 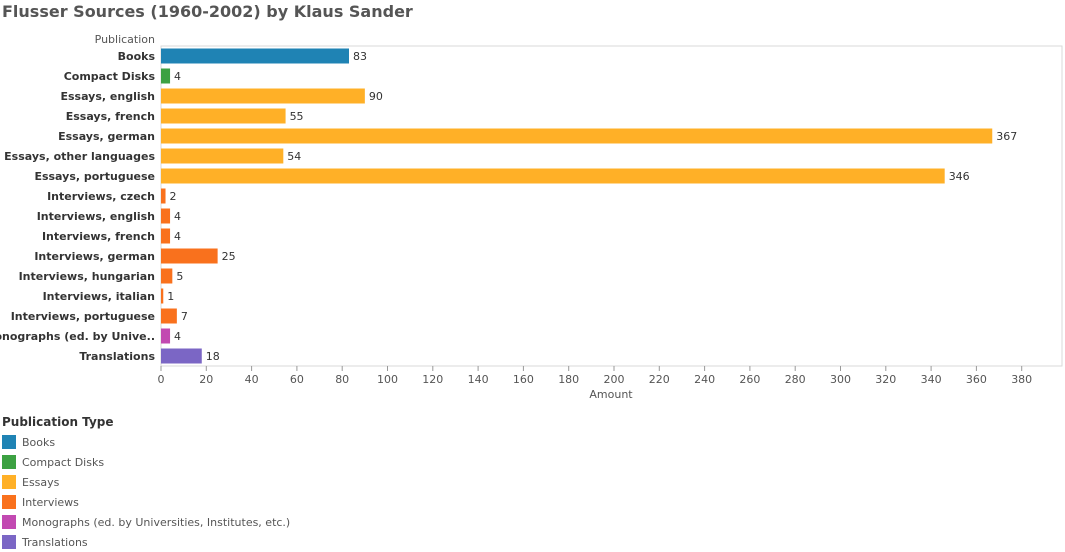 What do you see at coordinates (55, 542) in the screenshot?
I see `legend-label: Translations` at bounding box center [55, 542].